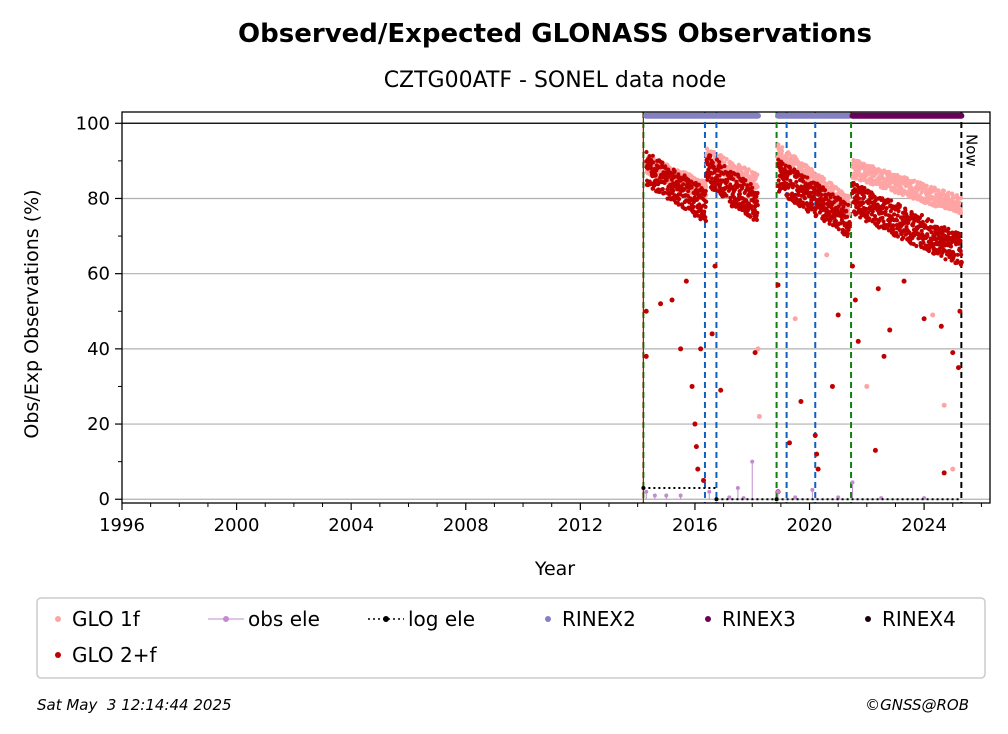 This screenshot has width=1008, height=734. Describe the element at coordinates (910, 619) in the screenshot. I see `legend-item-rinex4: RINEX4` at that location.